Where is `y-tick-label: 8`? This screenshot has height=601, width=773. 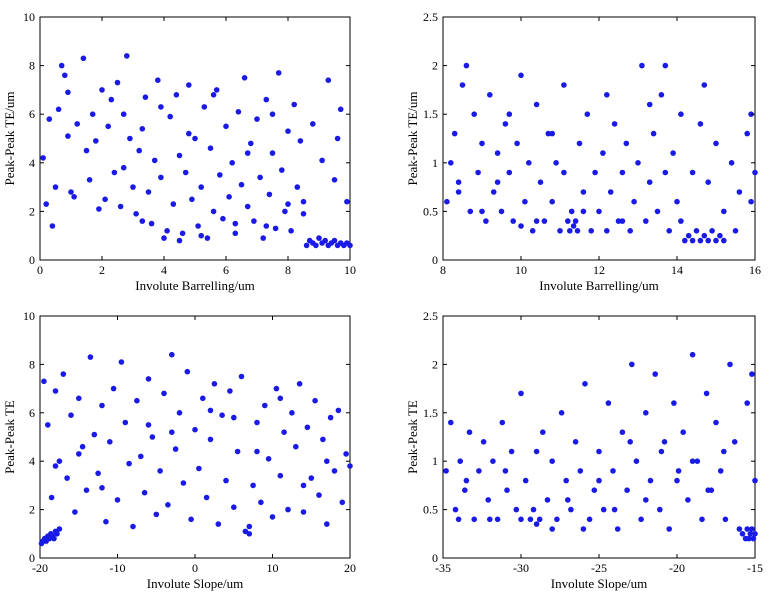 y-tick-label: 8 is located at coordinates (32, 364).